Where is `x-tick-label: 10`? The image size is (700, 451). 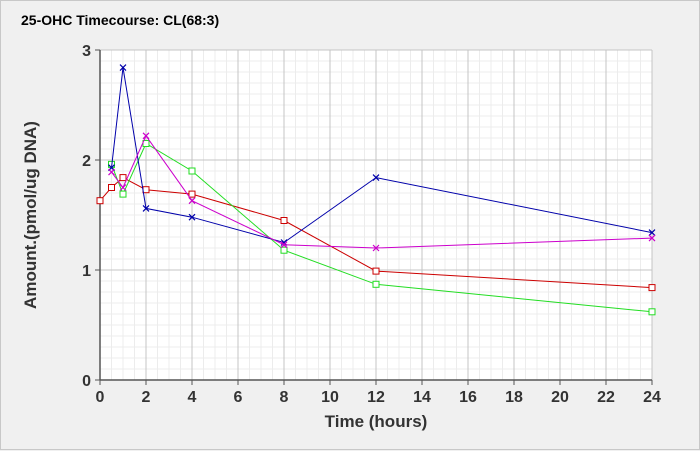
x-tick-label: 10 is located at coordinates (330, 397).